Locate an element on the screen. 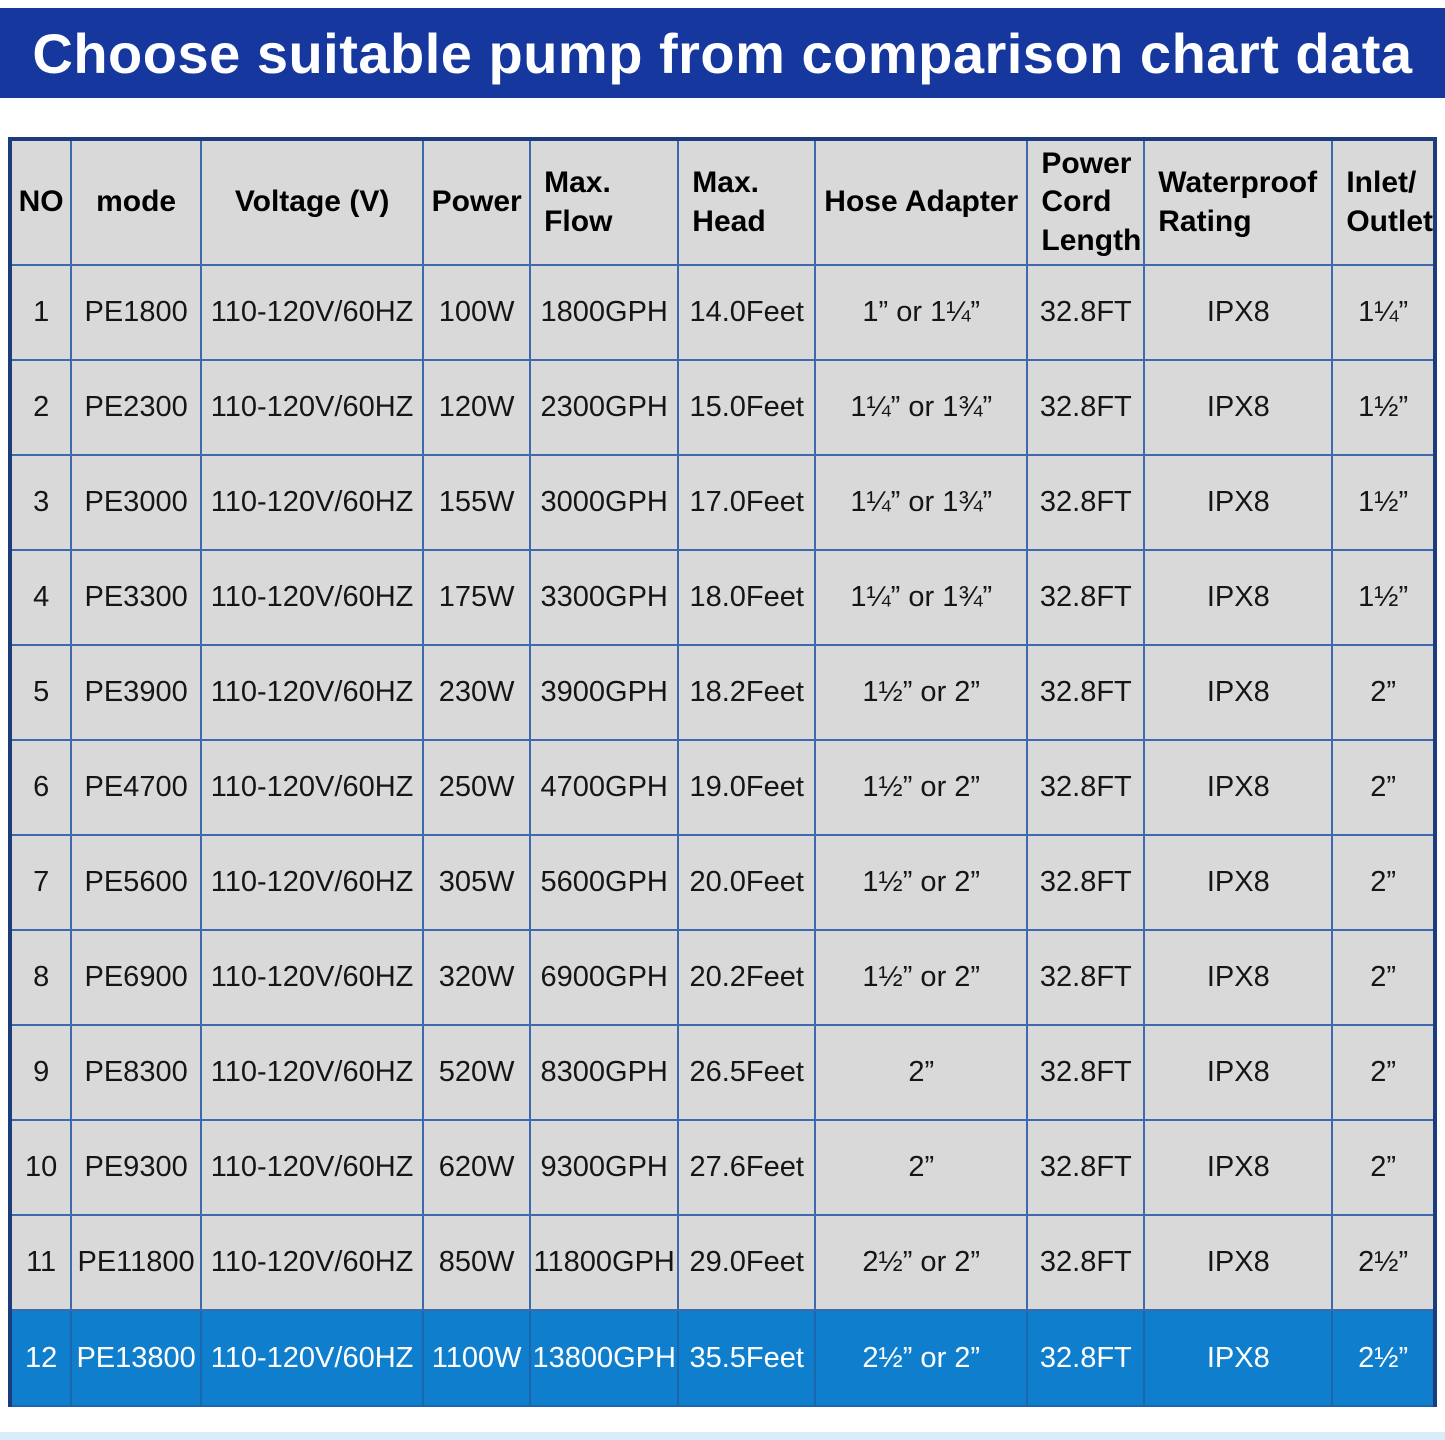 Image resolution: width=1445 pixels, height=1440 pixels. table-cell: 29.0Feet is located at coordinates (747, 1262).